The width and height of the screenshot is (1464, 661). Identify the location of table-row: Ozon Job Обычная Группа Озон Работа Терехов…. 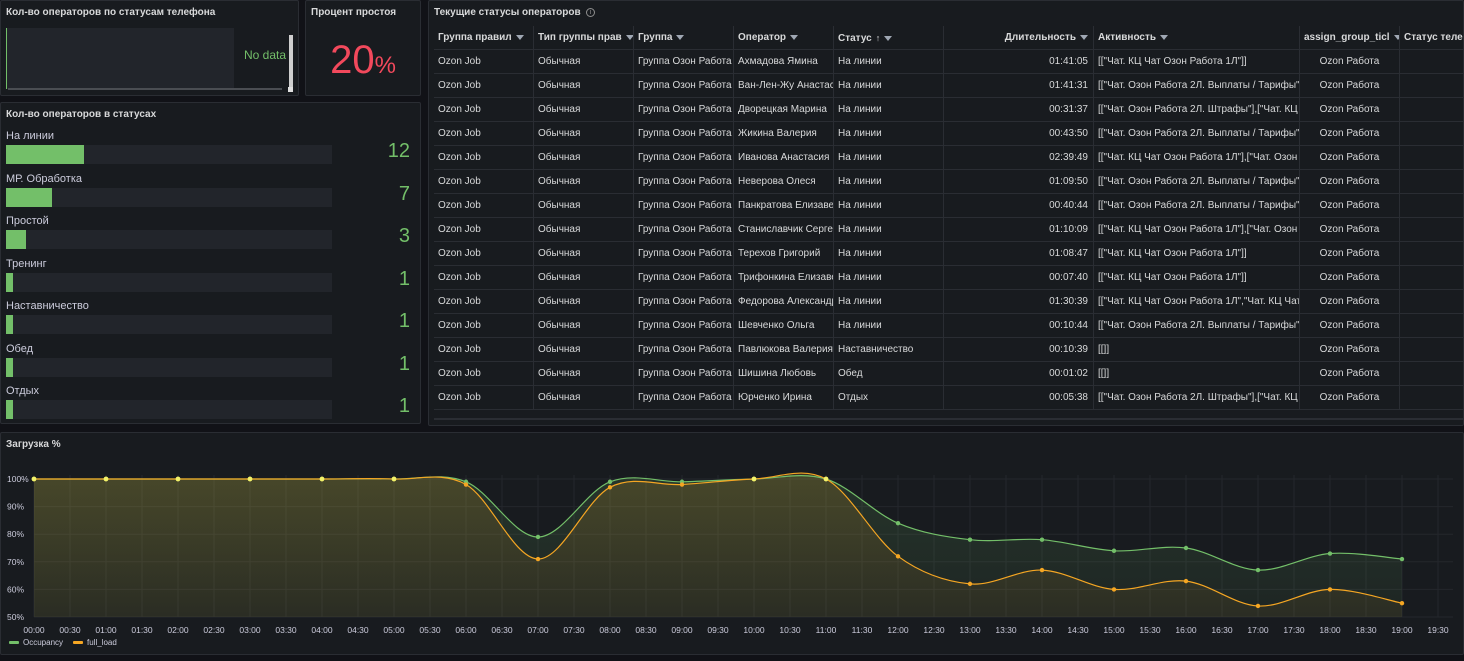
(948, 254).